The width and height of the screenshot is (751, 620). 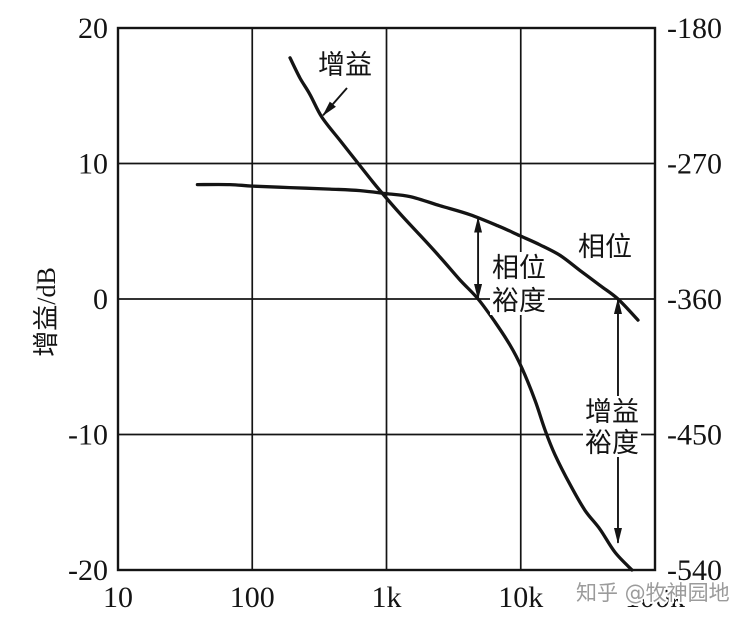 What do you see at coordinates (605, 247) in the screenshot?
I see `phase-curve-label: 相位` at bounding box center [605, 247].